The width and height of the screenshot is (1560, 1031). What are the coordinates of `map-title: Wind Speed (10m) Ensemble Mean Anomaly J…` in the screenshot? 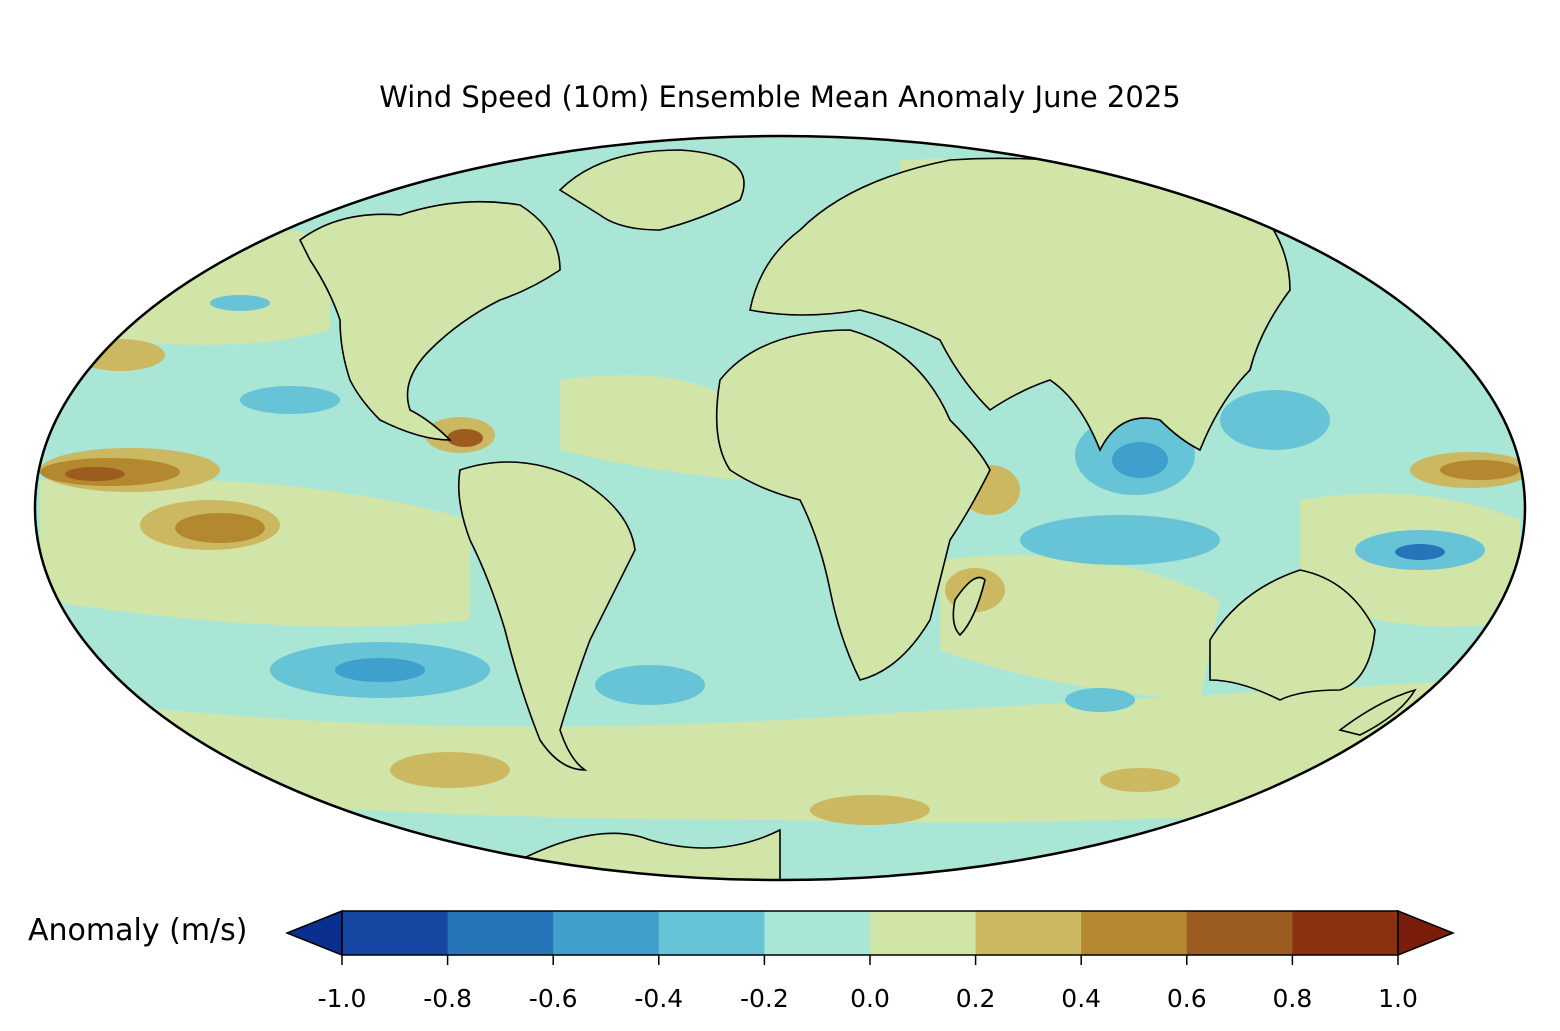 It's located at (780, 97).